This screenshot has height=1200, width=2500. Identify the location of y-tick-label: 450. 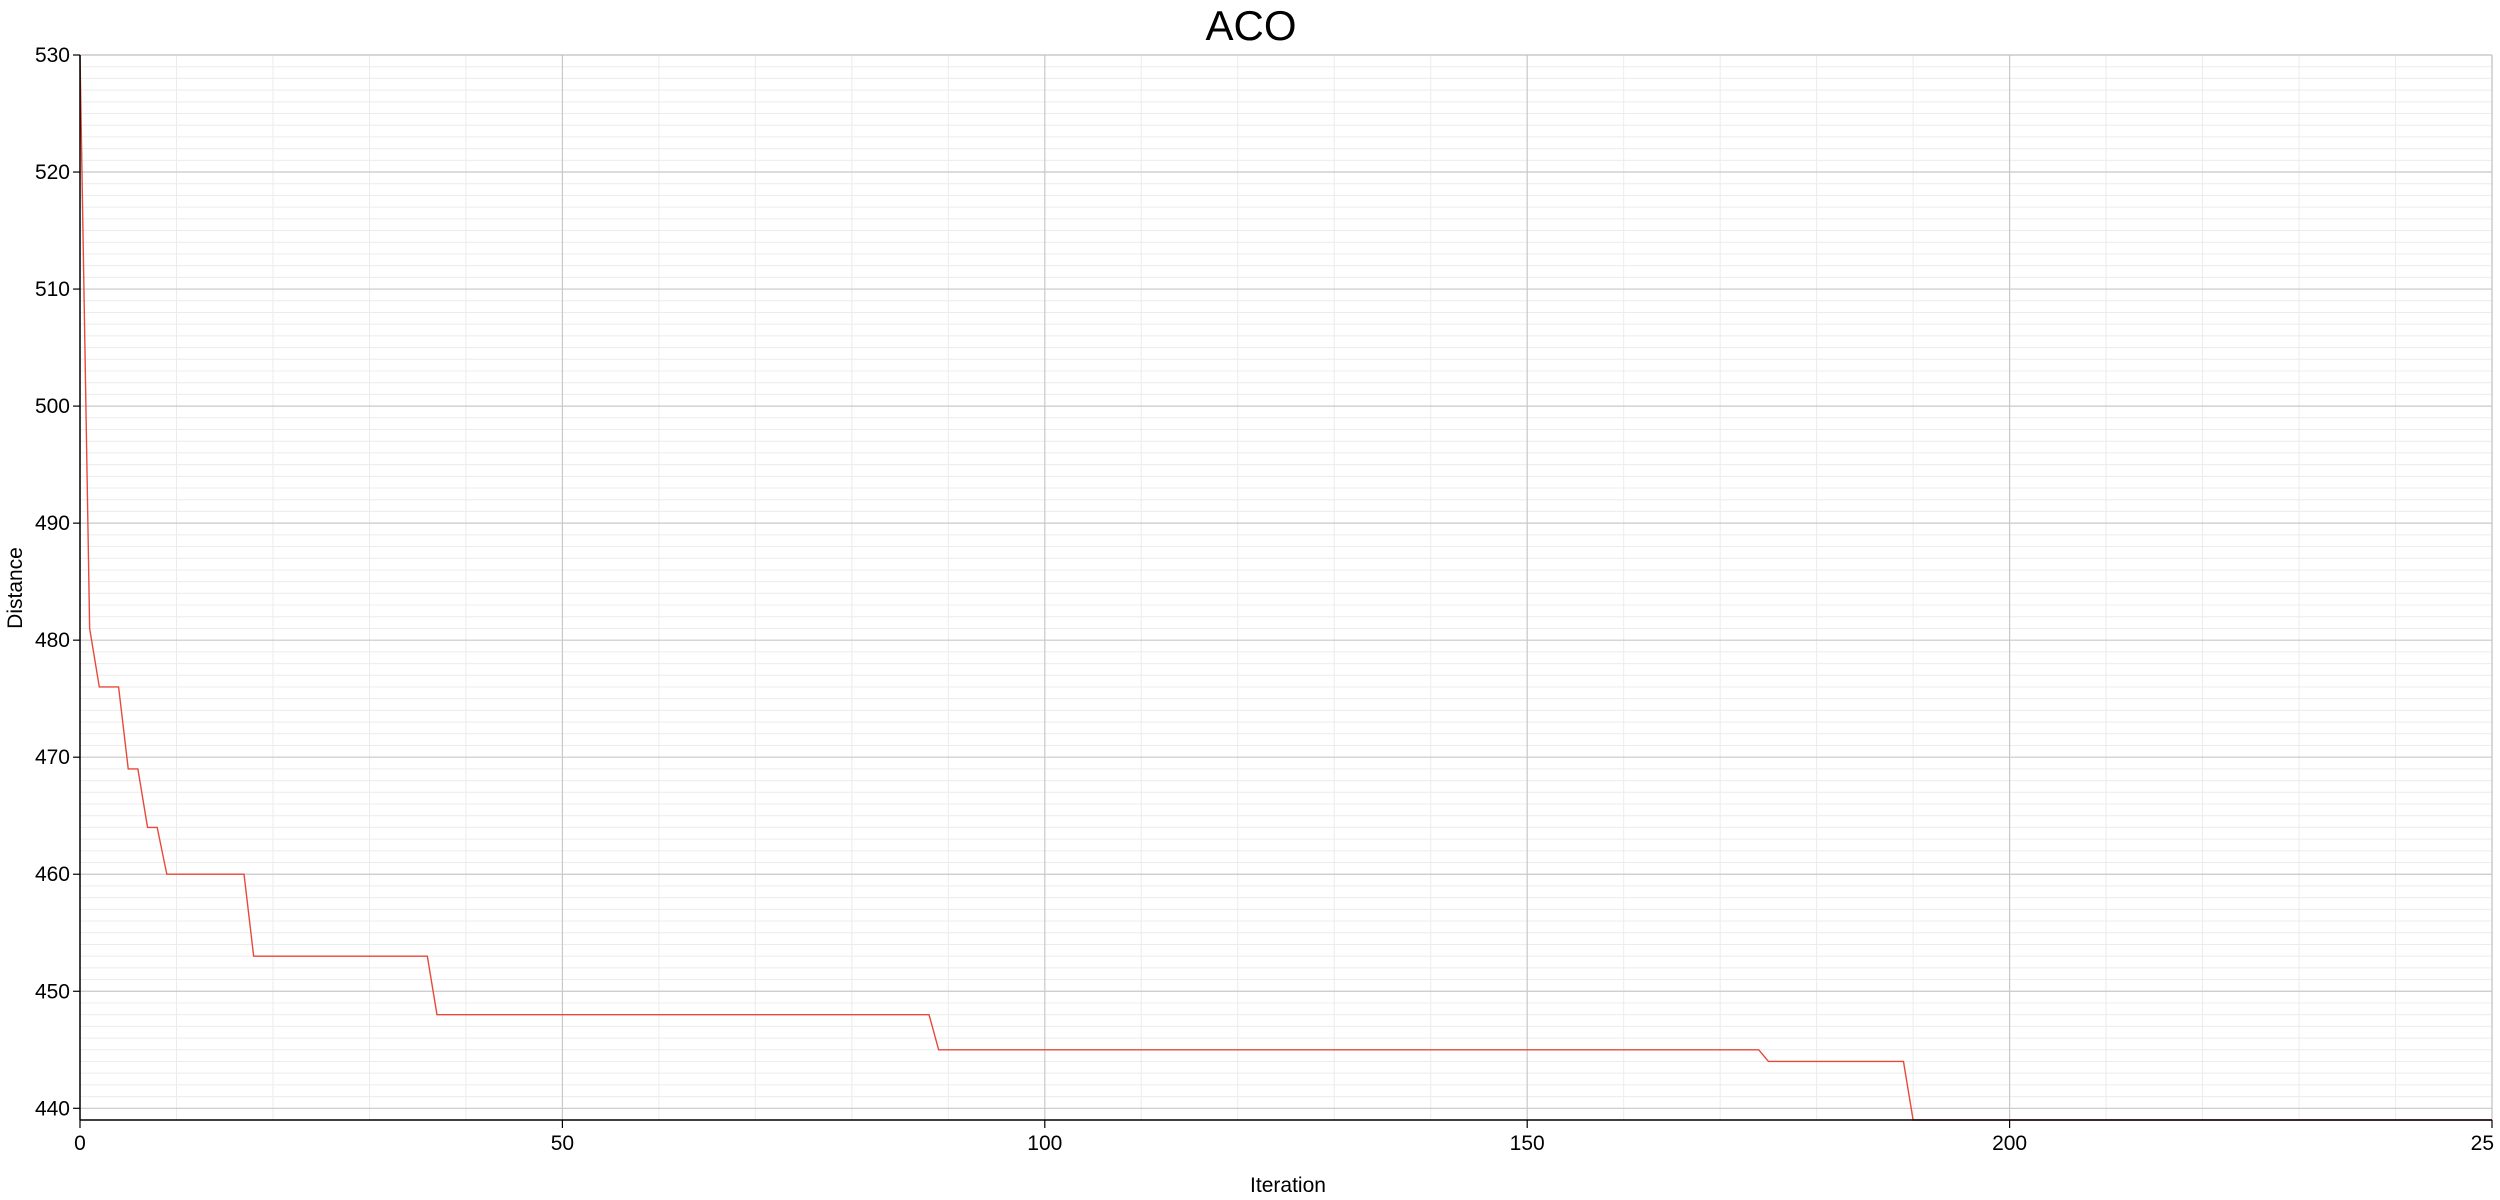
(52, 991).